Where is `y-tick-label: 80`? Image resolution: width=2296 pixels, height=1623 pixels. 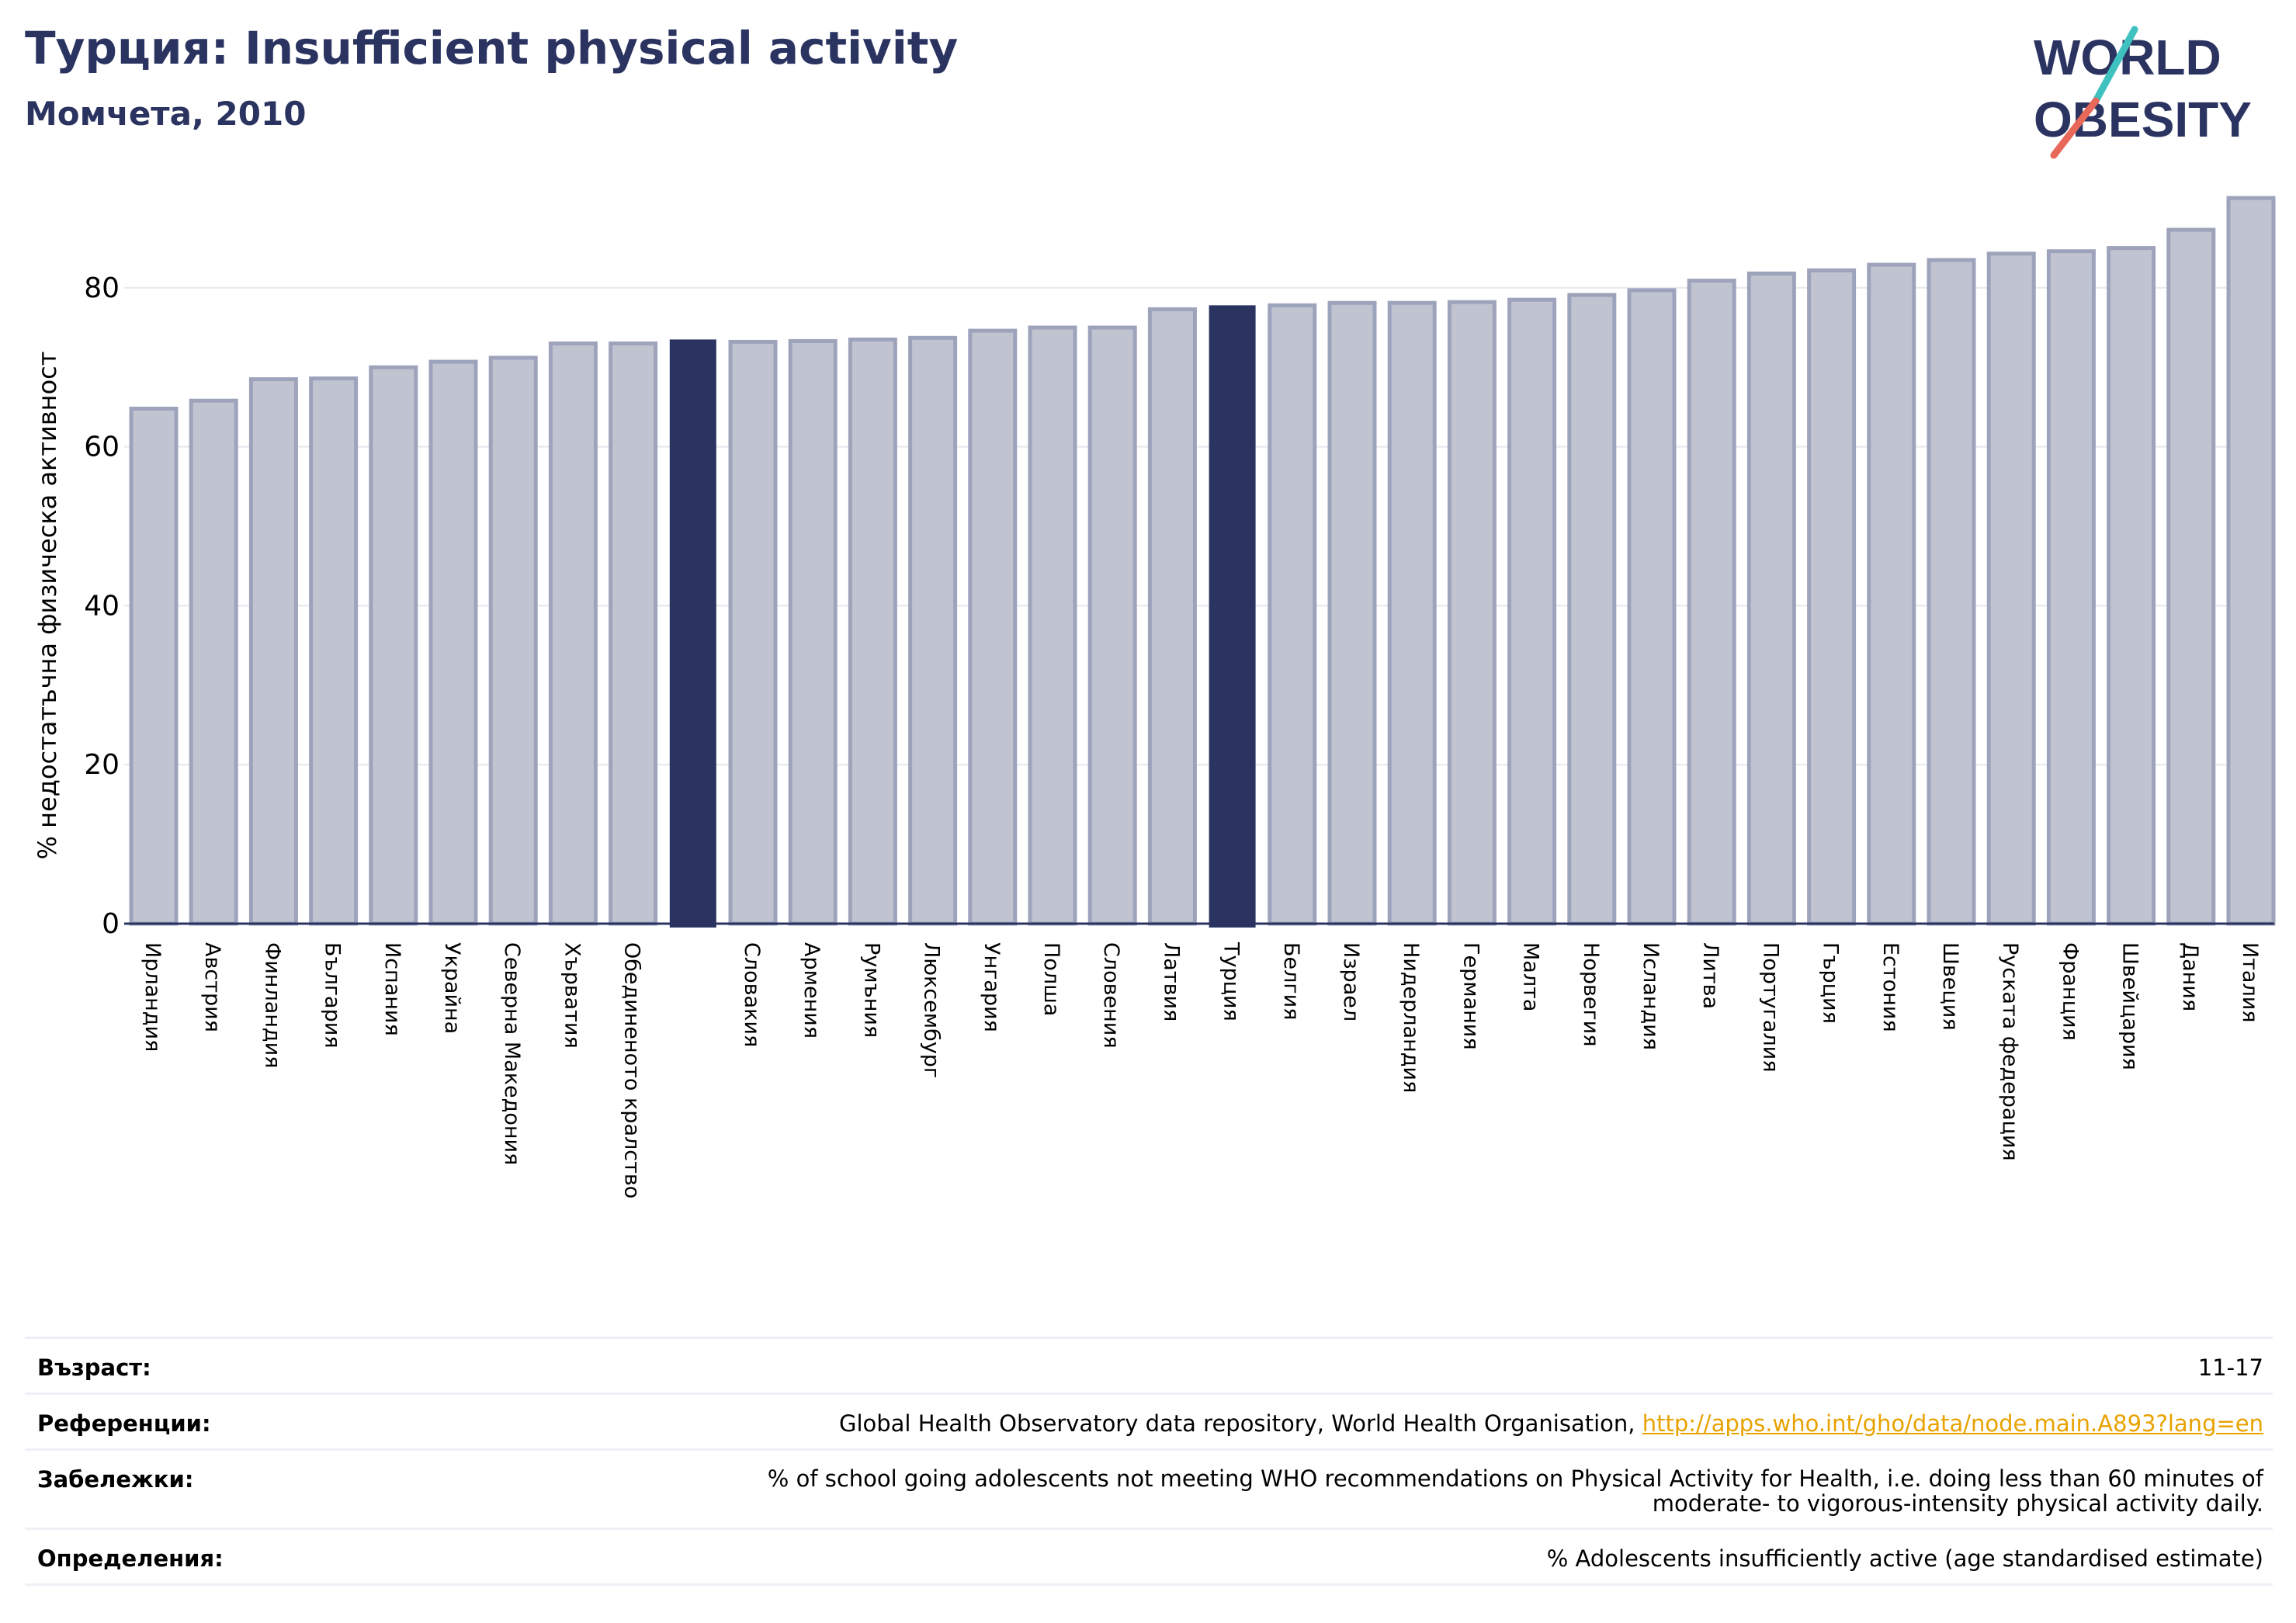 y-tick-label: 80 is located at coordinates (102, 288).